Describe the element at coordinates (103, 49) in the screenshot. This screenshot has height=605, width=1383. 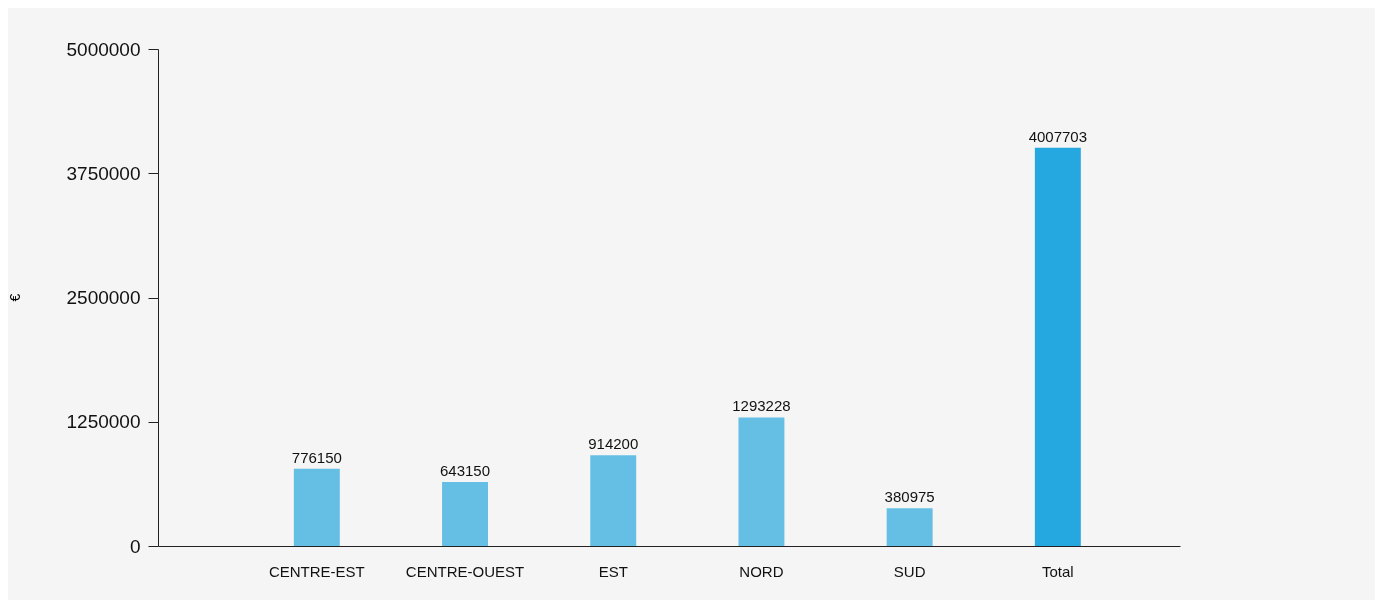
I see `y-tick-label: 5000000` at that location.